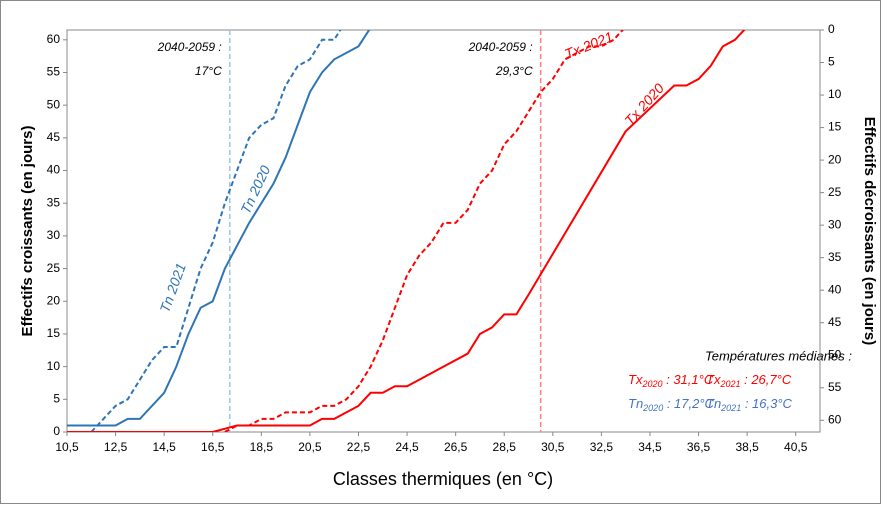 The width and height of the screenshot is (881, 509). Describe the element at coordinates (553, 447) in the screenshot. I see `x-tick-label: 30,5` at that location.